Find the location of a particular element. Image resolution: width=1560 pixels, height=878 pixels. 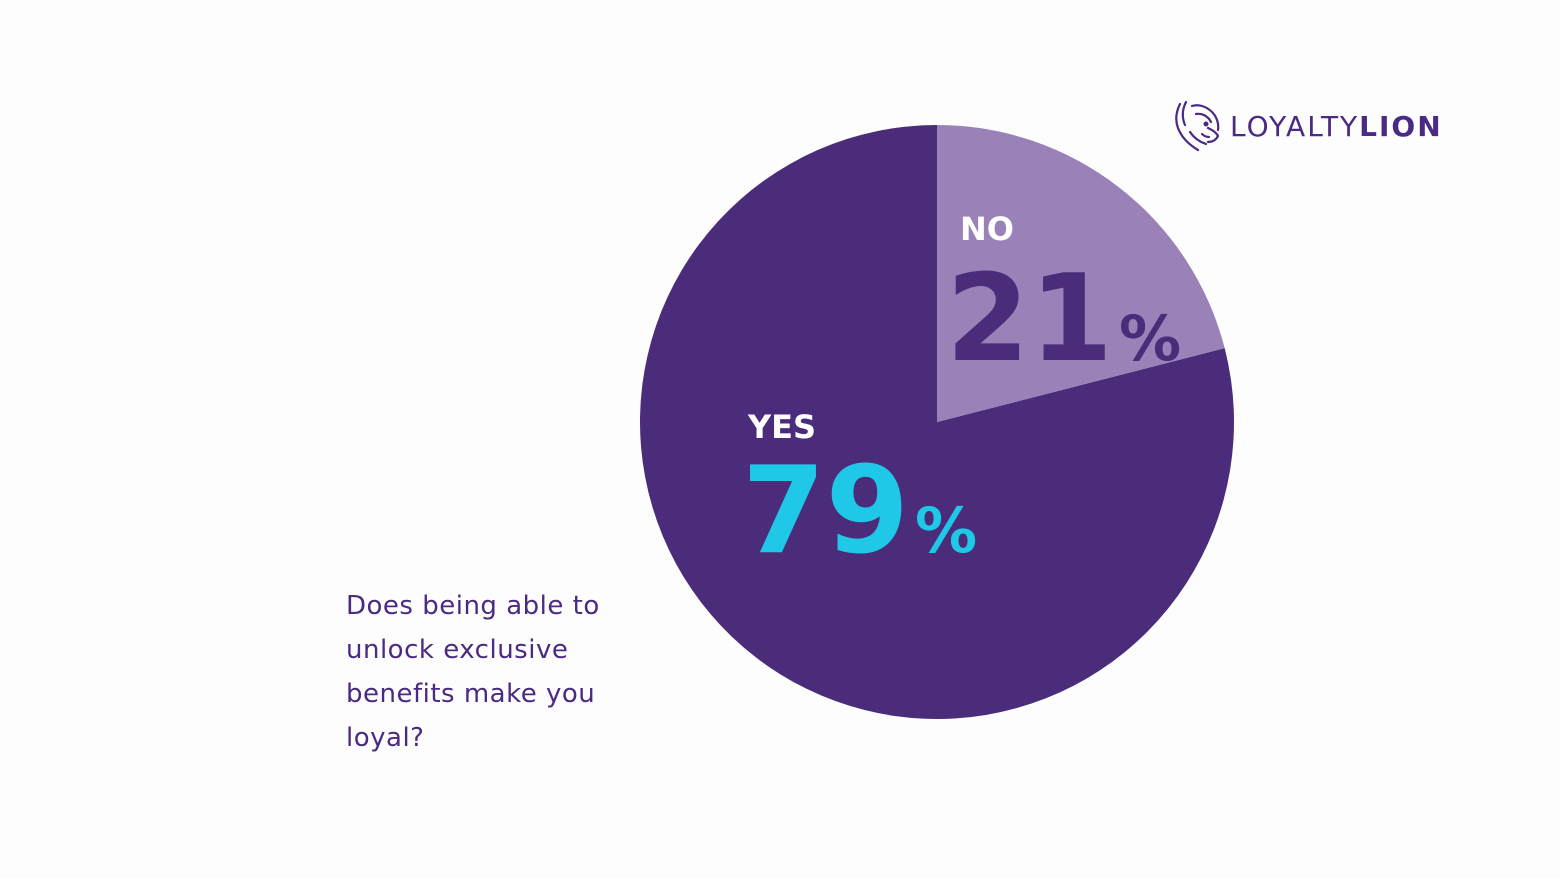

slice-value-yes-unit: % is located at coordinates (946, 530).